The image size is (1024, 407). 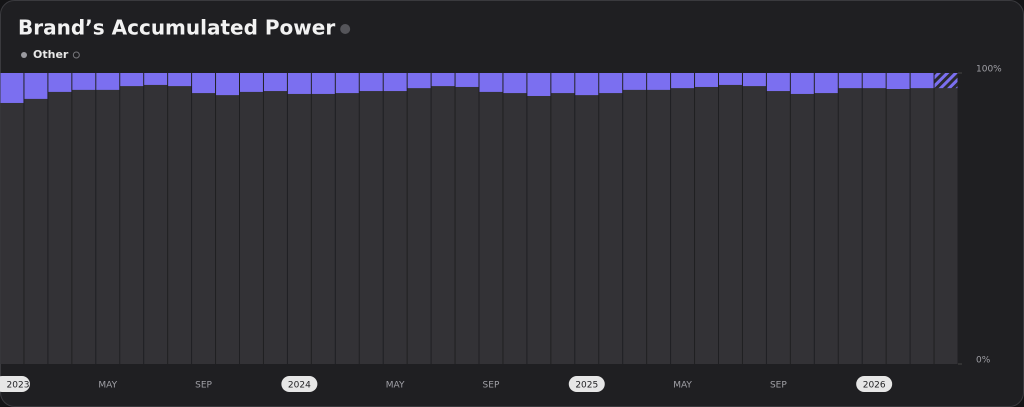 What do you see at coordinates (76, 55) in the screenshot?
I see `legend-eye` at bounding box center [76, 55].